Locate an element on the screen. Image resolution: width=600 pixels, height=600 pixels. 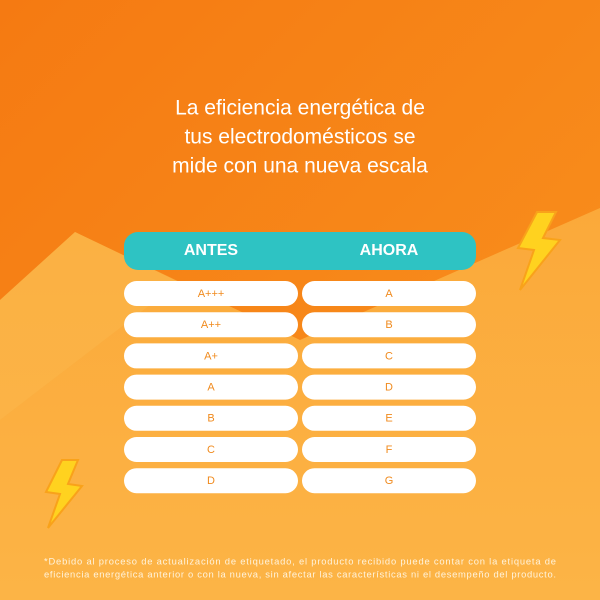
cell: A+ is located at coordinates (211, 356).